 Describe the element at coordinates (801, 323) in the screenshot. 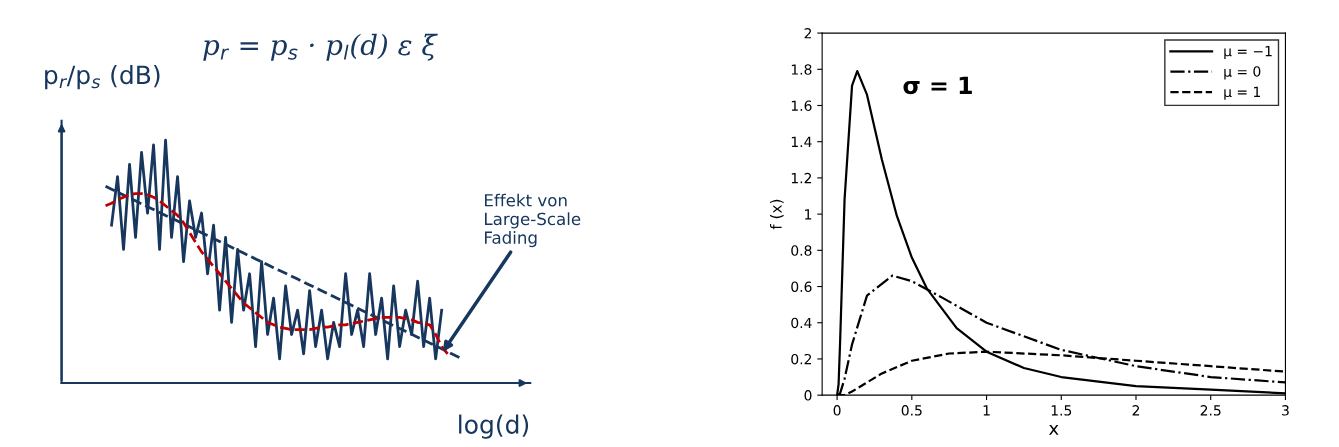

I see `y-tick-label: 0.4` at that location.